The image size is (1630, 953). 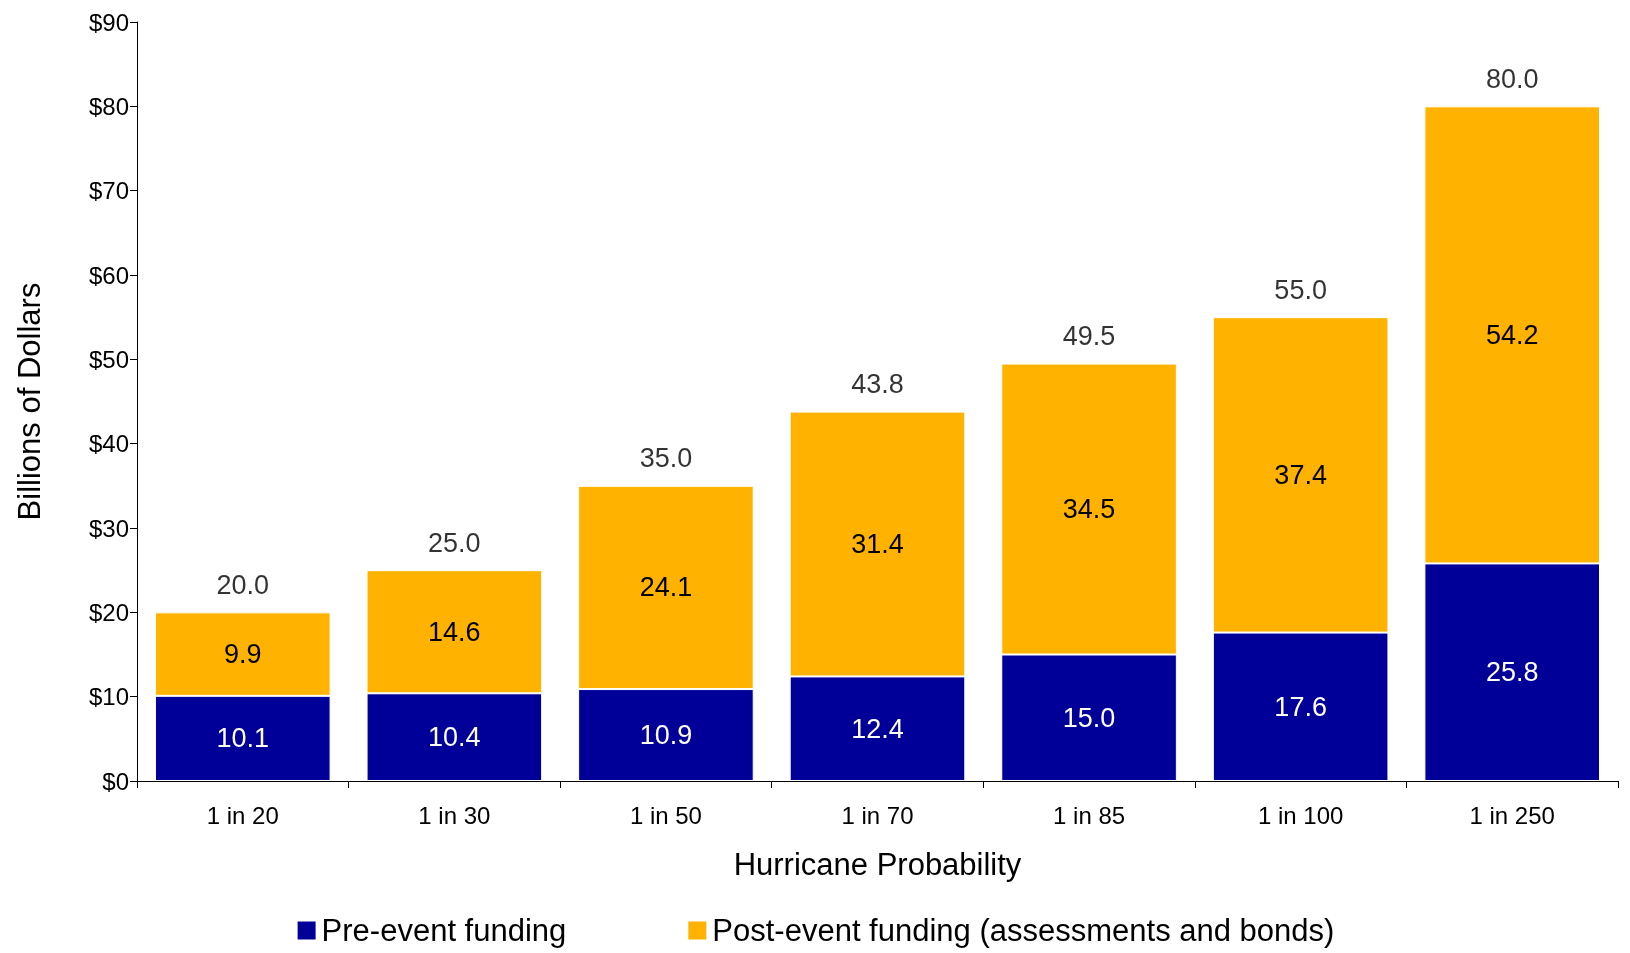 What do you see at coordinates (1512, 815) in the screenshot?
I see `x-tick-label: 1 in 250` at bounding box center [1512, 815].